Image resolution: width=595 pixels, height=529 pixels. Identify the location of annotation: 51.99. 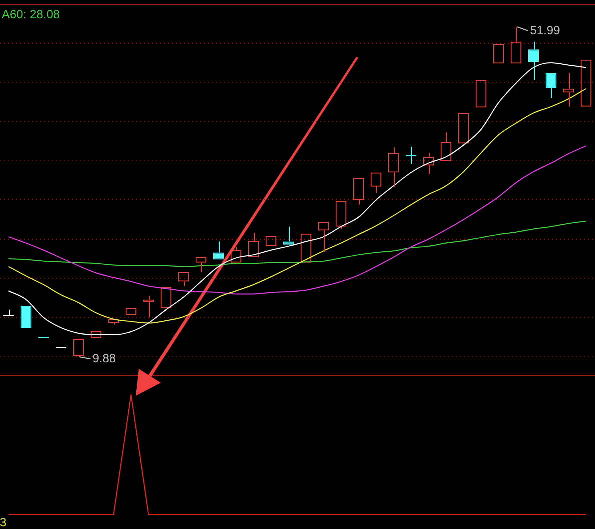
(545, 30).